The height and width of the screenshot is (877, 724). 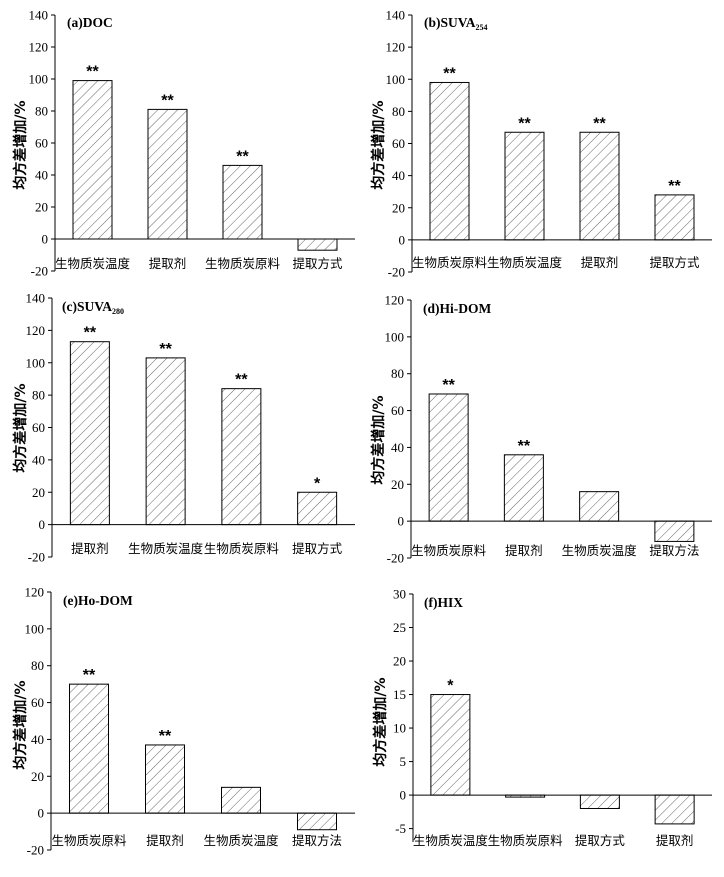 I want to click on y-tick-label: 5, so click(x=403, y=761).